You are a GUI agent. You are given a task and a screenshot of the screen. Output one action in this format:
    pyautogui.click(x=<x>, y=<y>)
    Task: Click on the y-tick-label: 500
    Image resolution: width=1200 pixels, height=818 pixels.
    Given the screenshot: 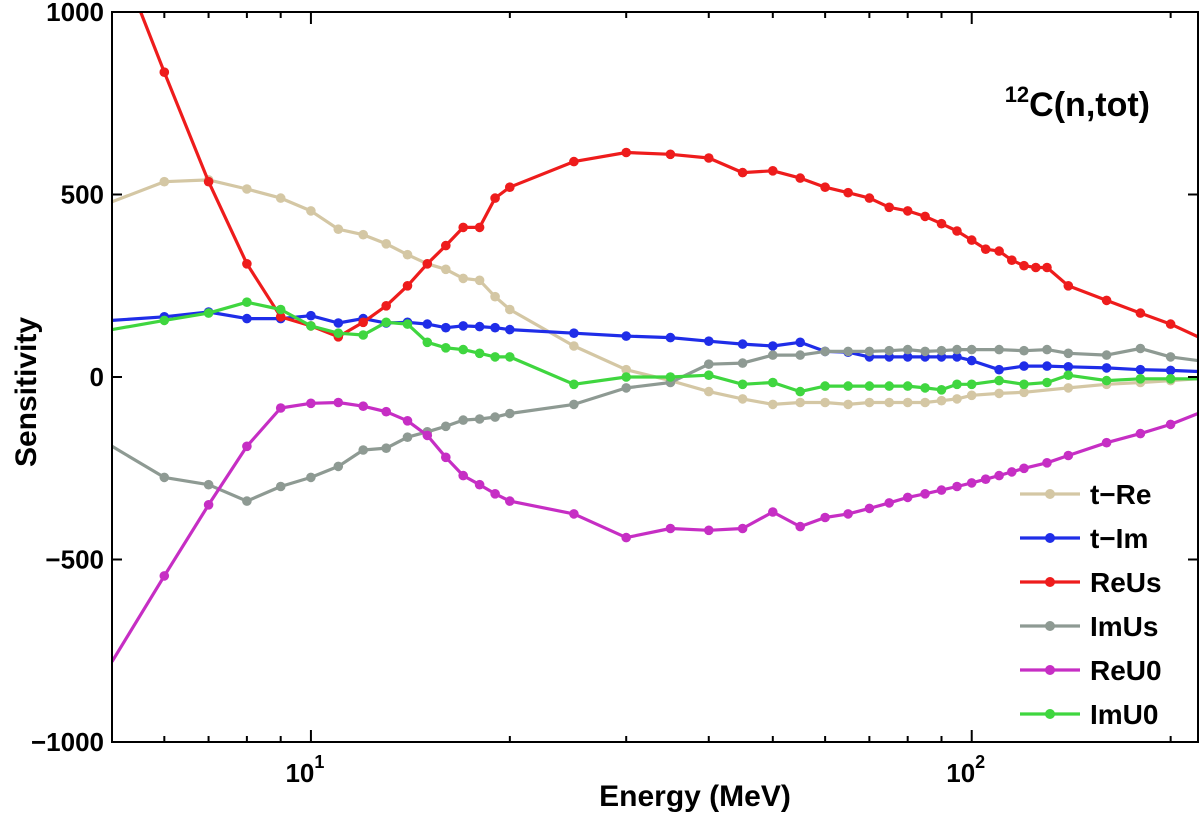 What is the action you would take?
    pyautogui.click(x=82, y=195)
    